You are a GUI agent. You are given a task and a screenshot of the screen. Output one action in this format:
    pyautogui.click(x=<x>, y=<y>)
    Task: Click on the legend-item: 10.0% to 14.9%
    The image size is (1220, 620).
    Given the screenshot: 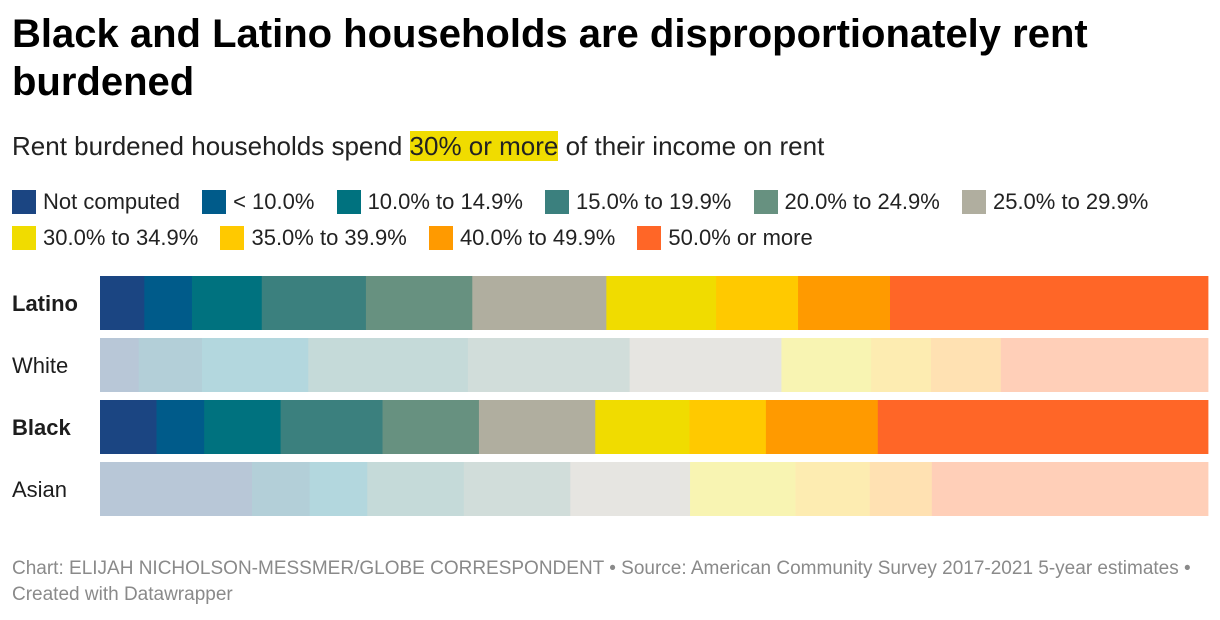 What is the action you would take?
    pyautogui.click(x=429, y=202)
    